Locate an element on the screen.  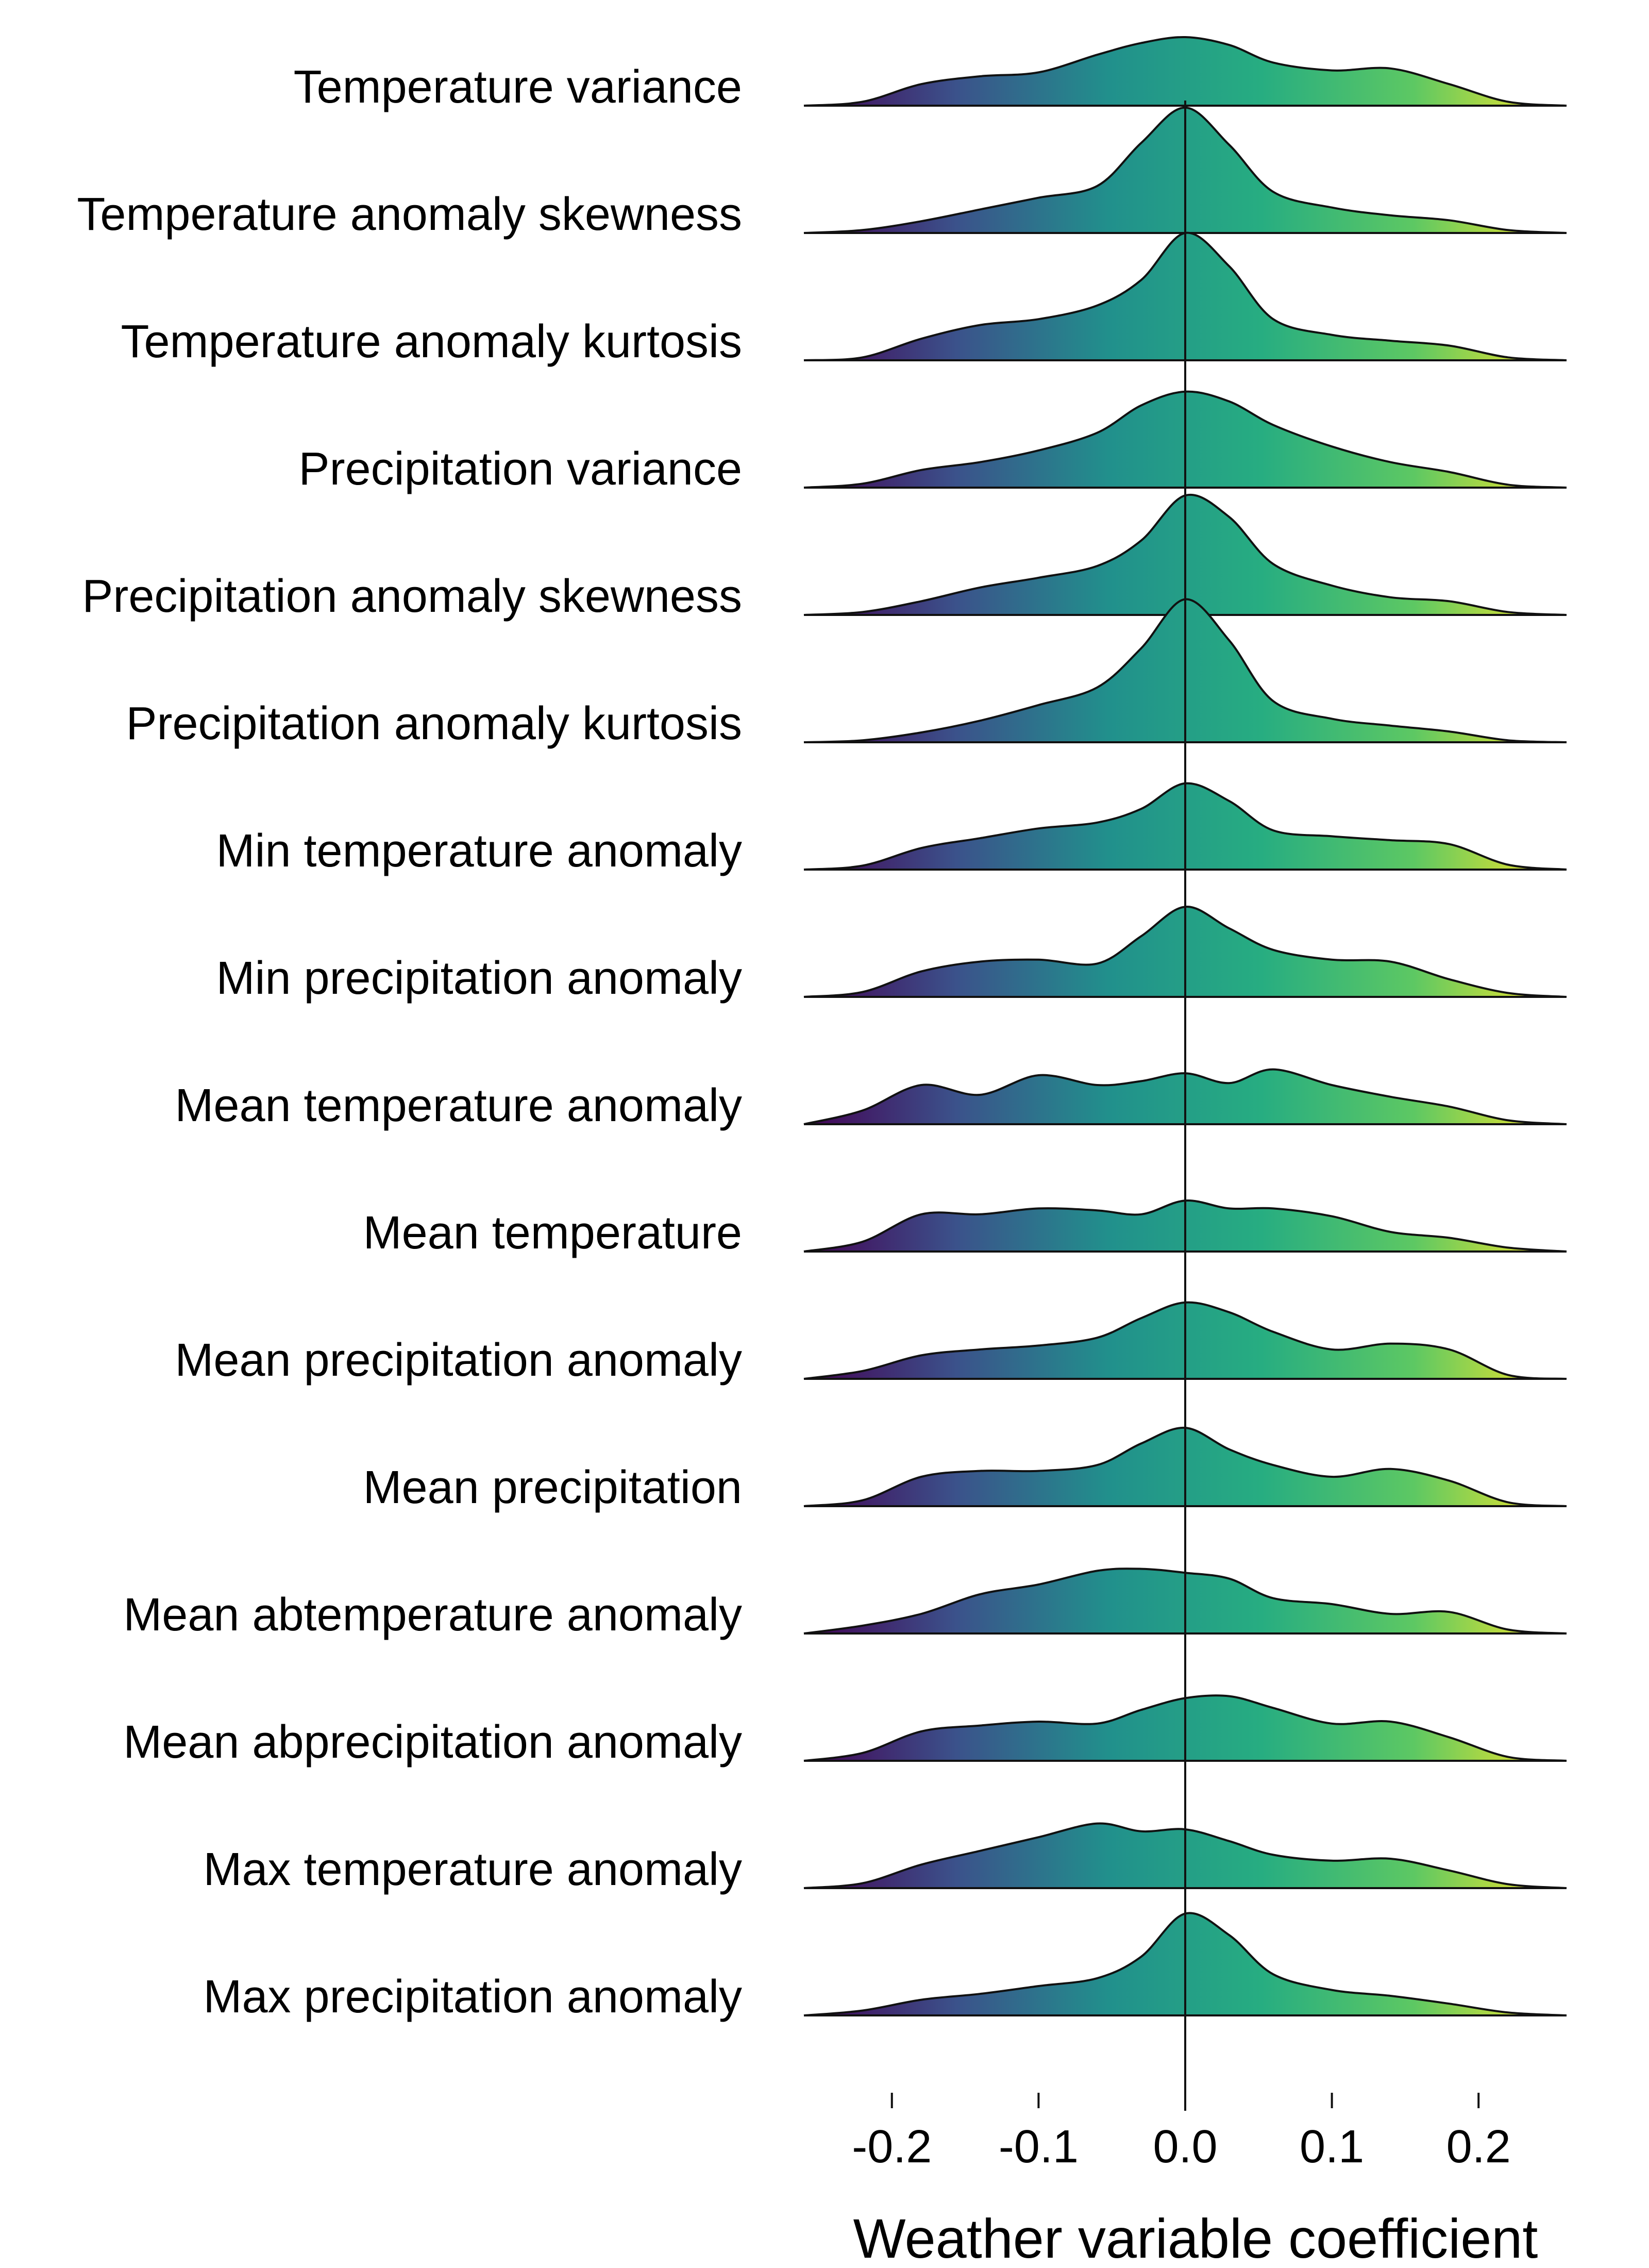
row-label: Mean abprecipitation anomaly is located at coordinates (432, 1742).